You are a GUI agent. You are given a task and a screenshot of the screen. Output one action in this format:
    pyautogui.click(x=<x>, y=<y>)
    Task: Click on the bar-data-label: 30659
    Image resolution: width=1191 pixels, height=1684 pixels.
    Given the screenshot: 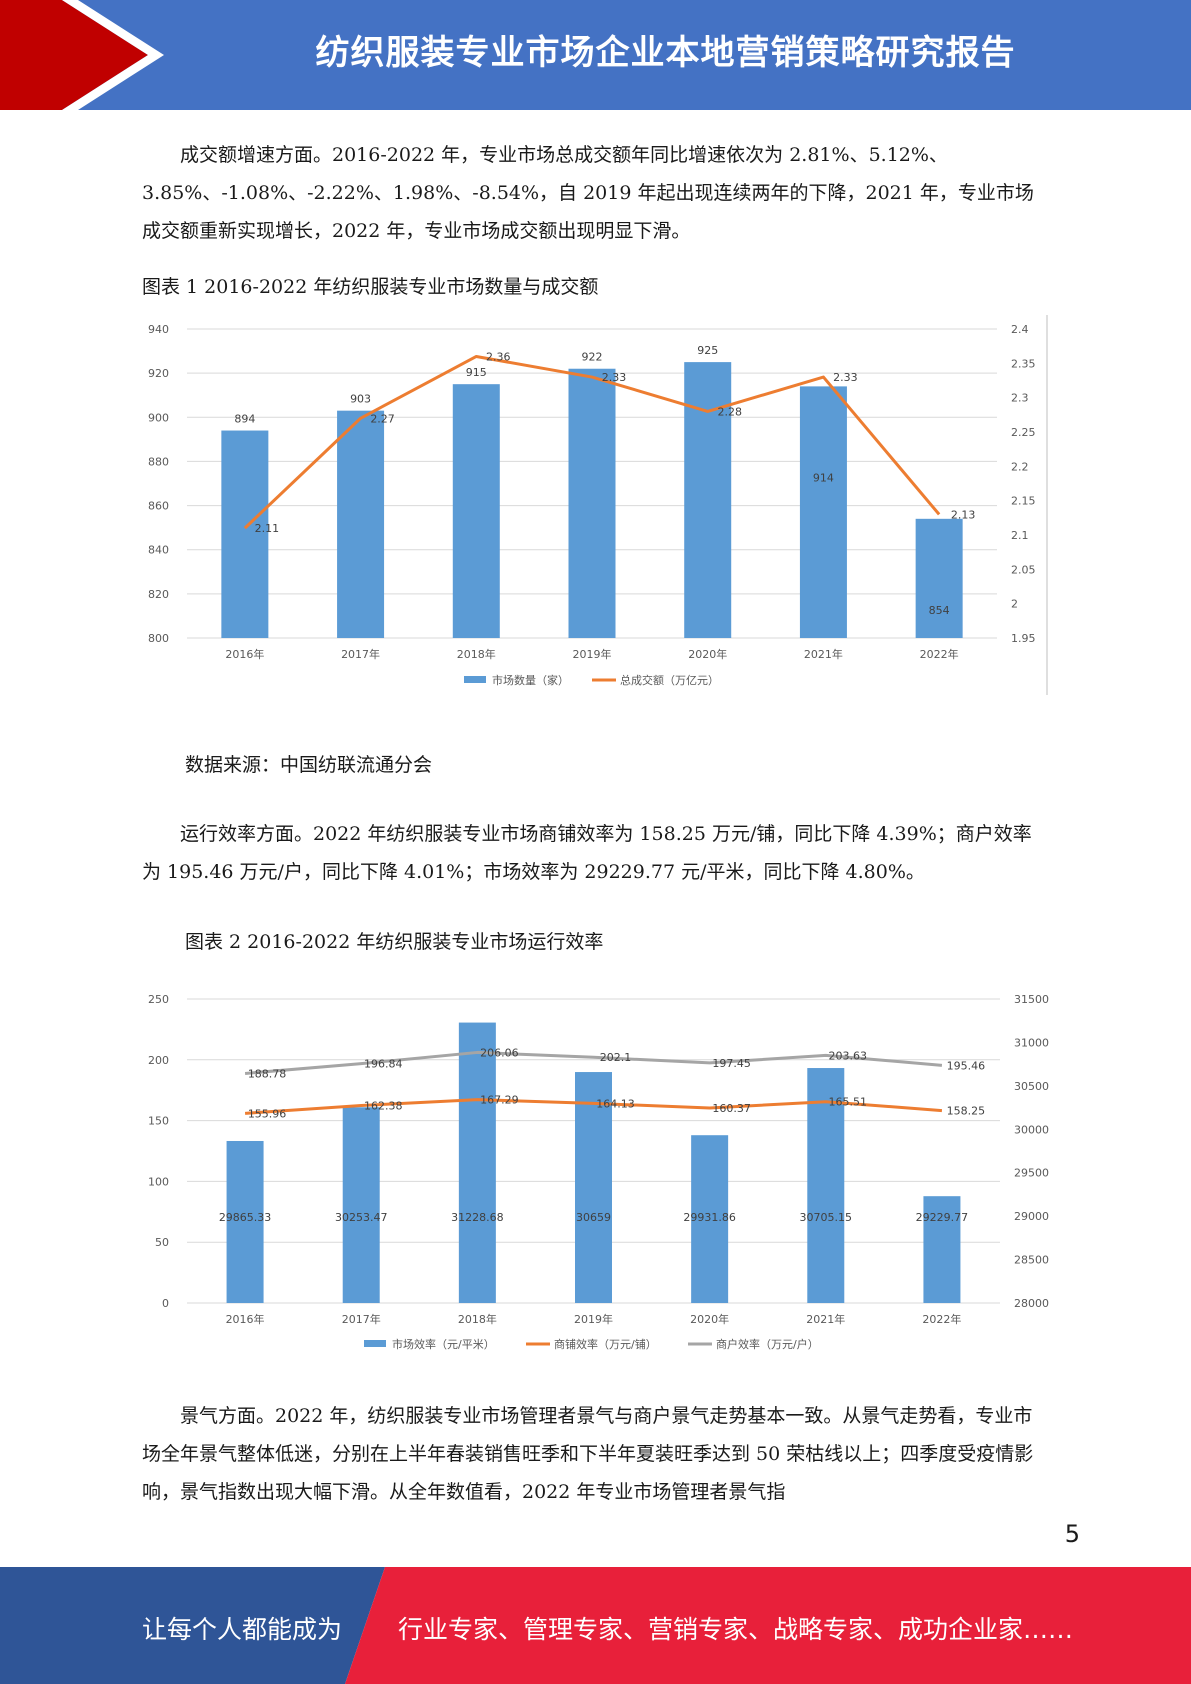 What is the action you would take?
    pyautogui.click(x=593, y=1217)
    